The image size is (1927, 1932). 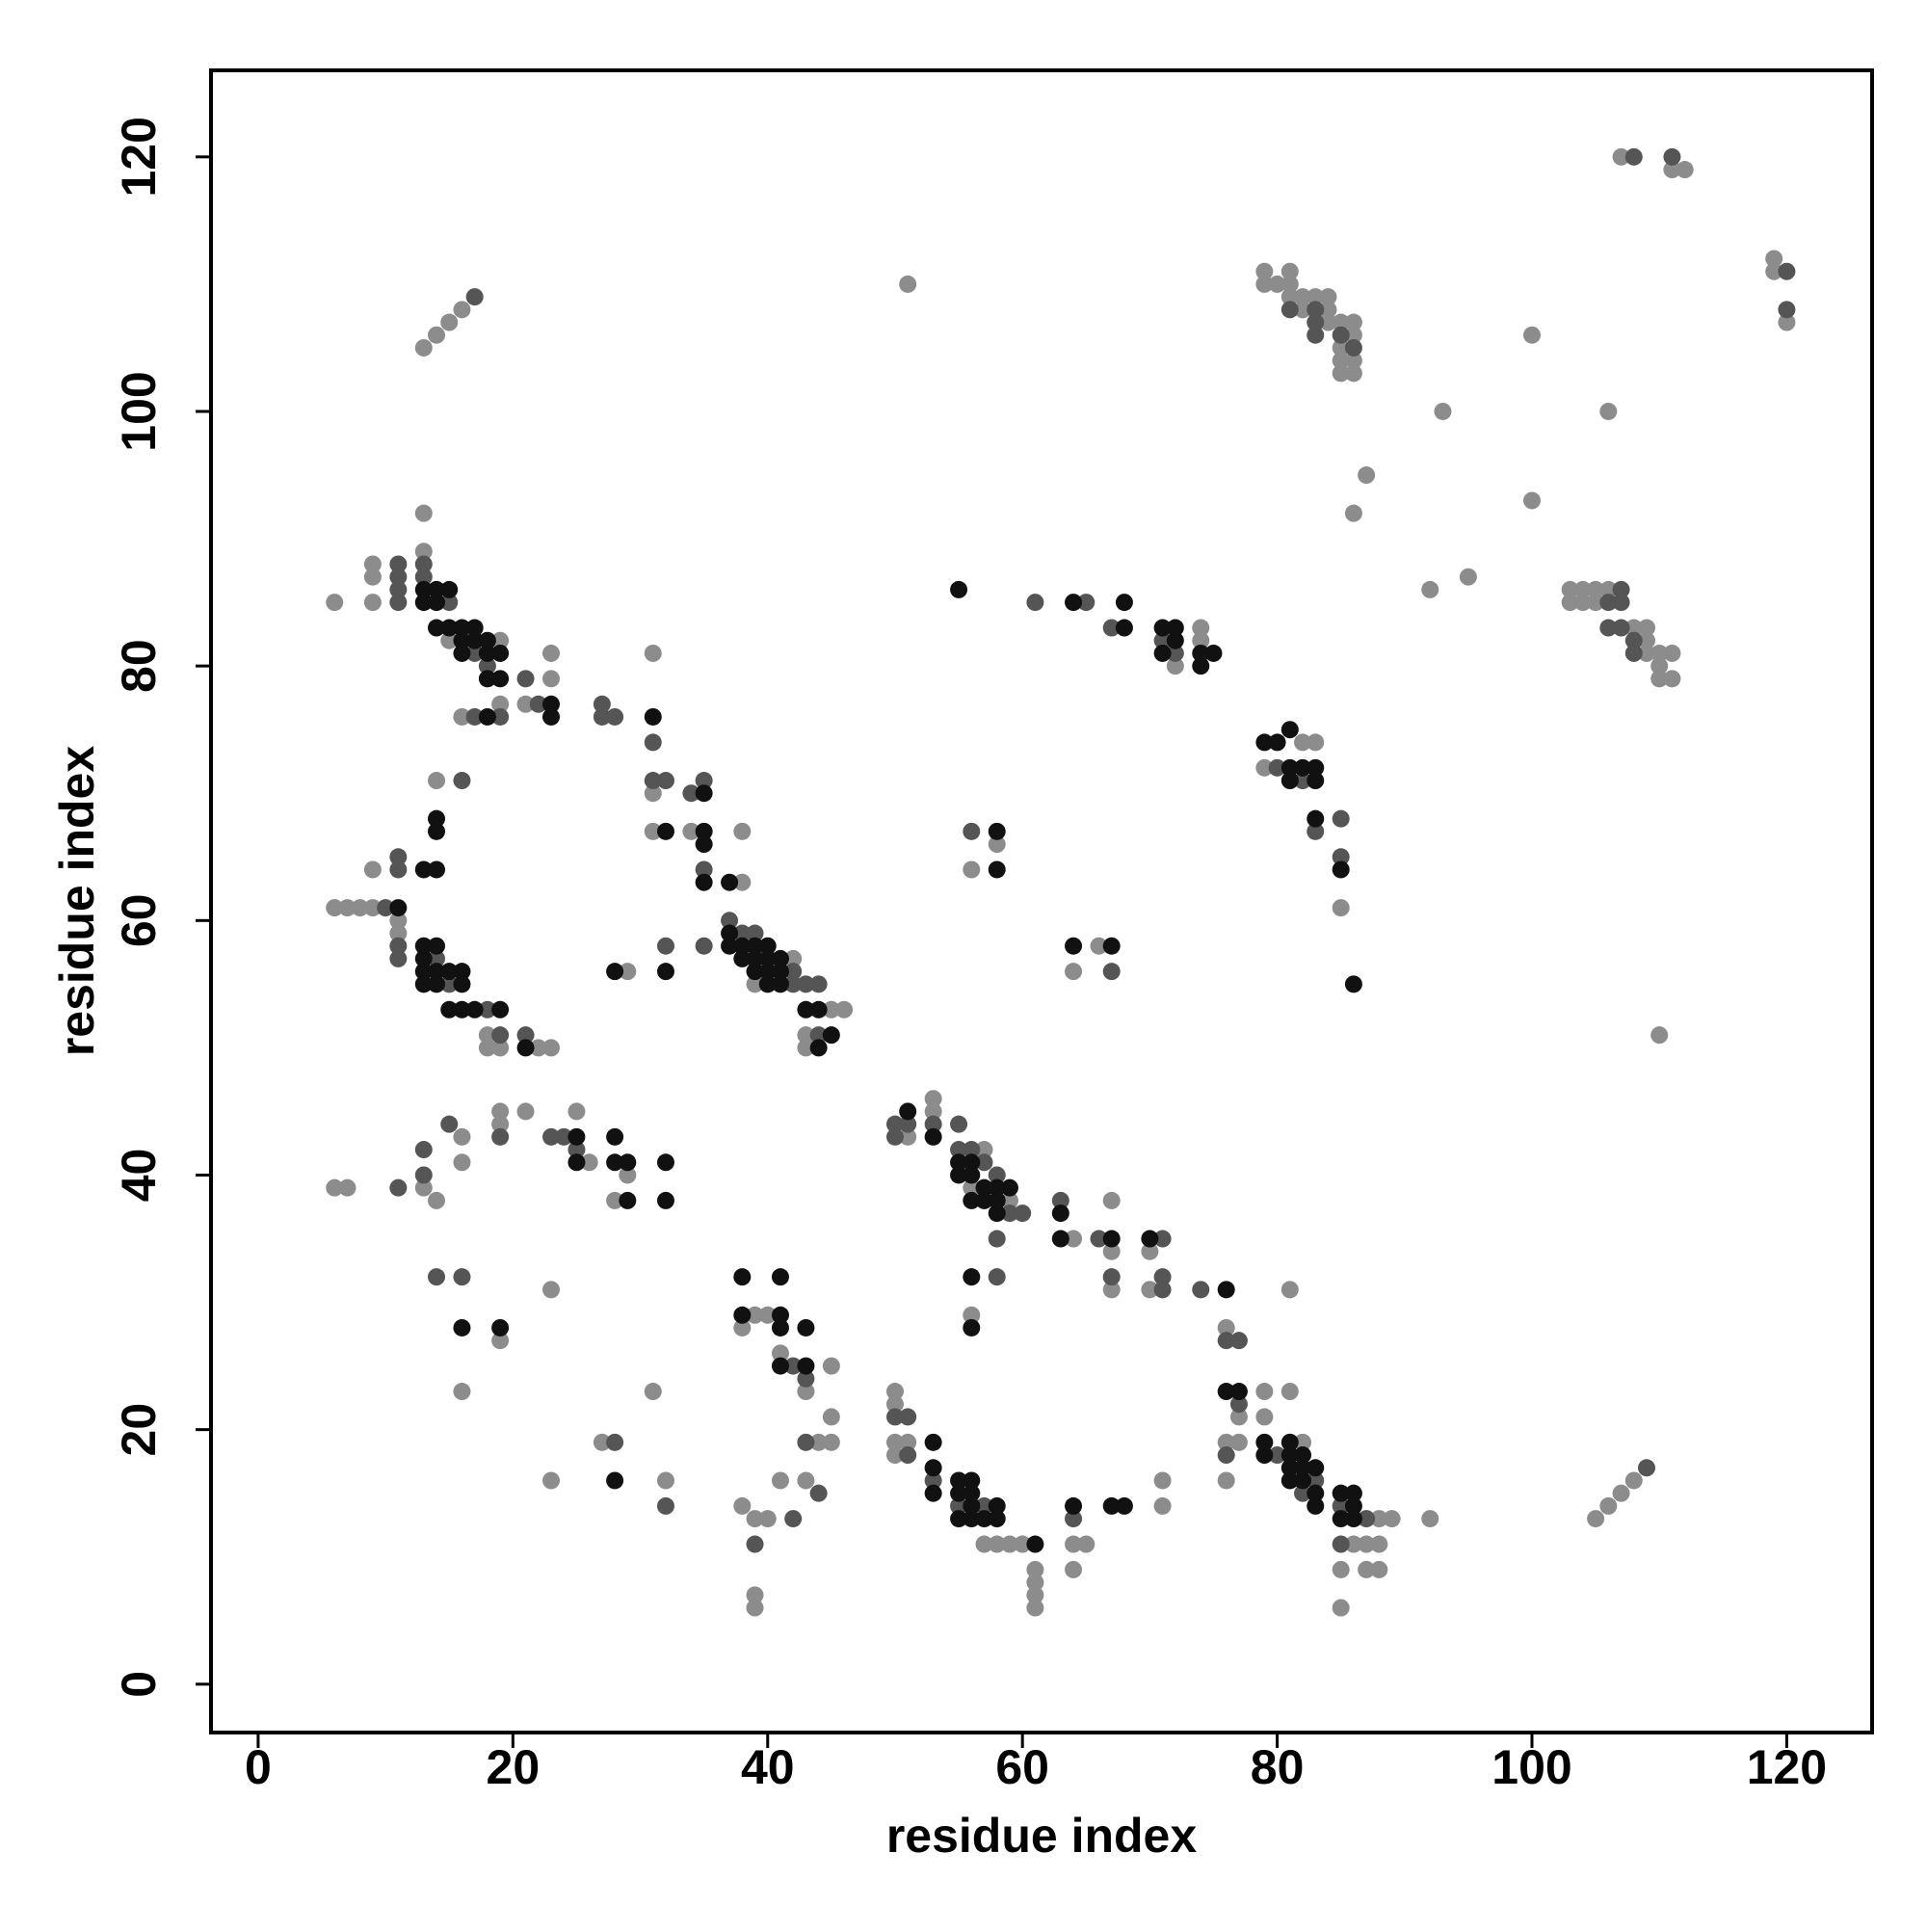 What do you see at coordinates (139, 1684) in the screenshot?
I see `y-tick-label: 0` at bounding box center [139, 1684].